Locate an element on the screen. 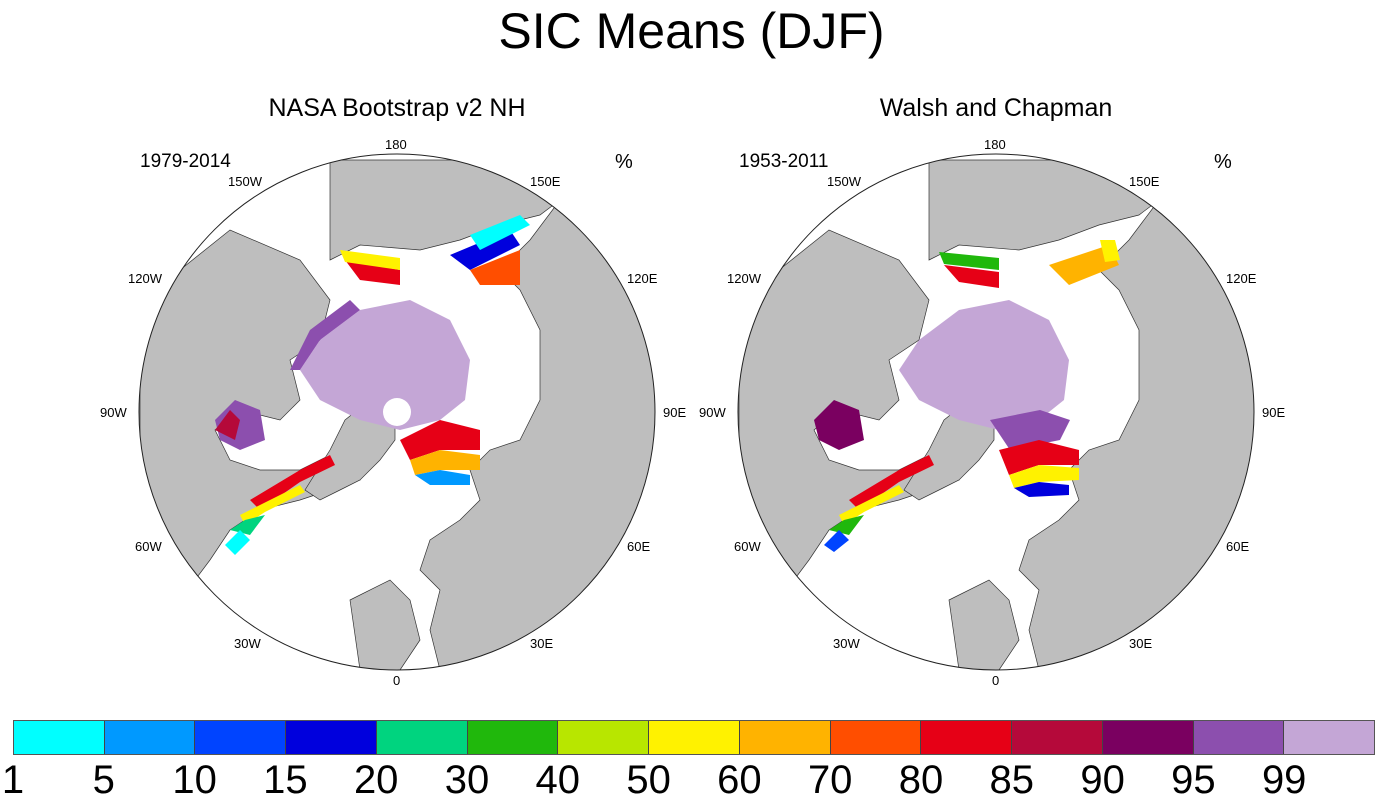 This screenshot has height=803, width=1383. lon-label-180-left: 180 is located at coordinates (396, 144).